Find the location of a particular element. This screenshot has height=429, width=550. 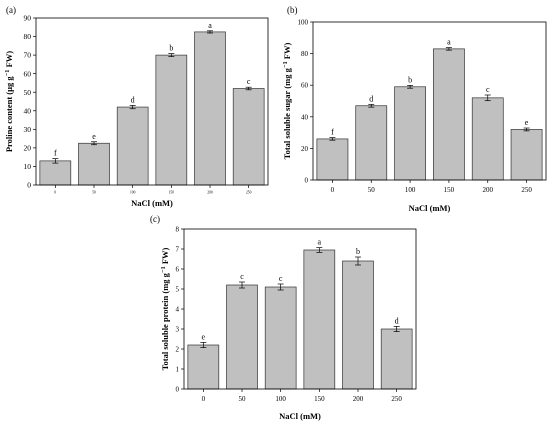

y-tick-label: 6 is located at coordinates (178, 269).